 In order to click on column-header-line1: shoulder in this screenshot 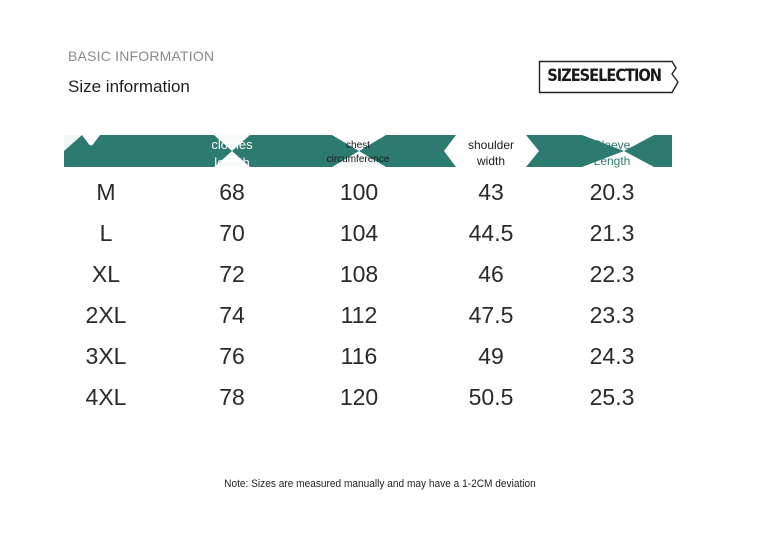, I will do `click(491, 145)`.